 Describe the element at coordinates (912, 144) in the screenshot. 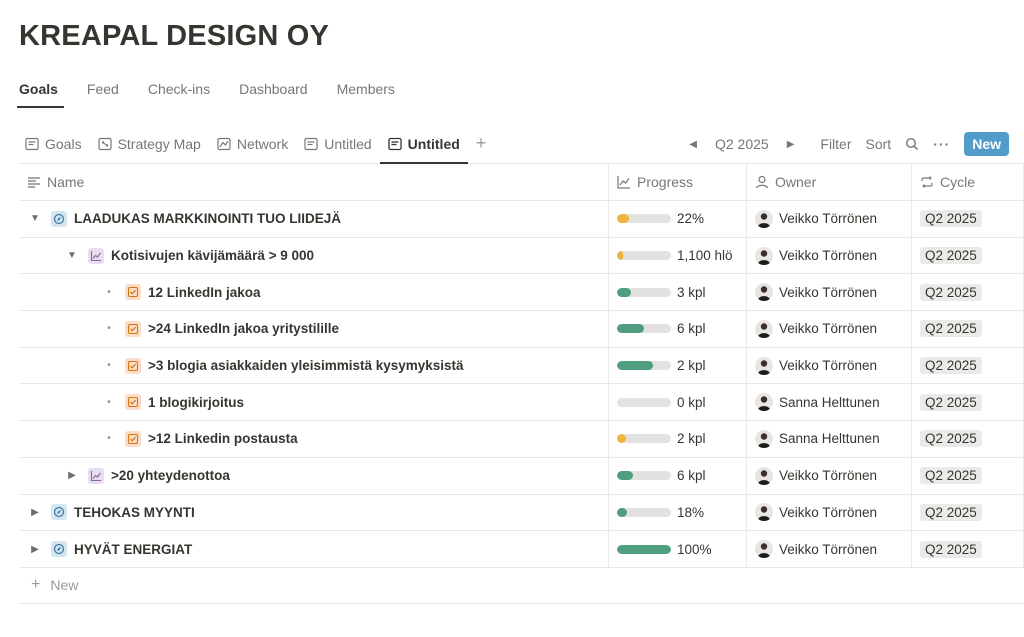

I see `search-icon` at that location.